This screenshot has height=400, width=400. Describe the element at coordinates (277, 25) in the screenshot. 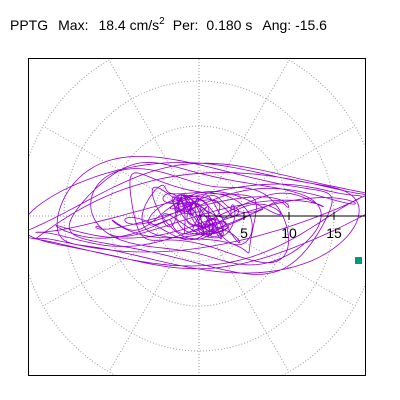

I see `ang-label: Ang:` at that location.